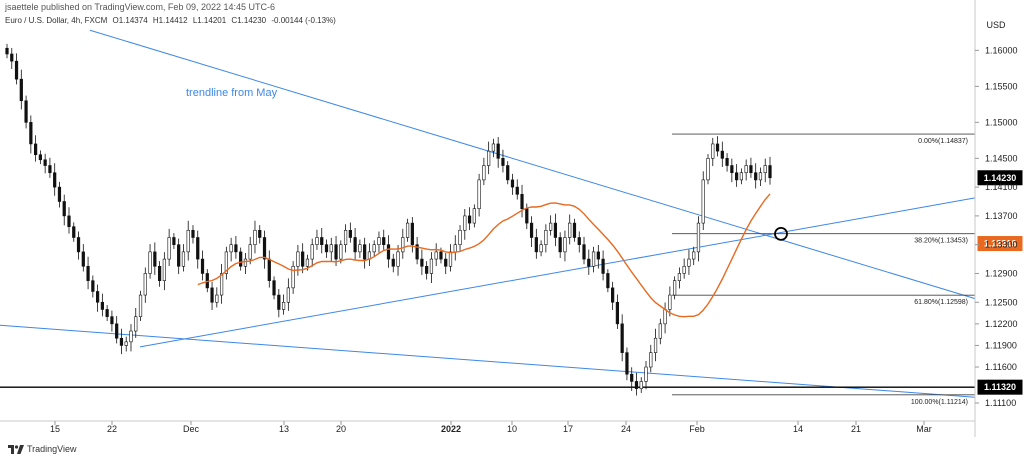 The image size is (1024, 458). Describe the element at coordinates (1000, 387) in the screenshot. I see `support-level-price-tag-box` at that location.